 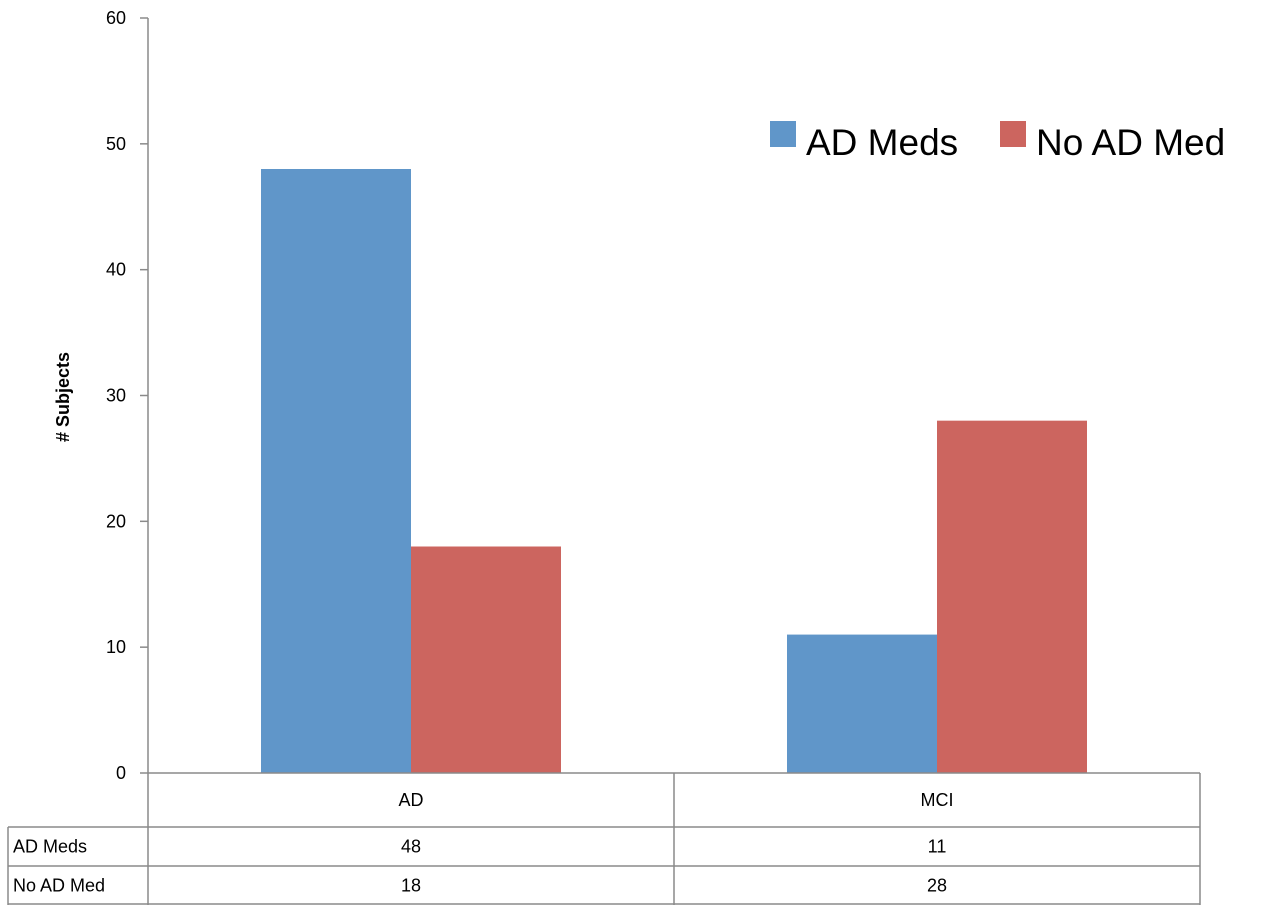 I want to click on bar-no-ad-med-ad, so click(x=486, y=659).